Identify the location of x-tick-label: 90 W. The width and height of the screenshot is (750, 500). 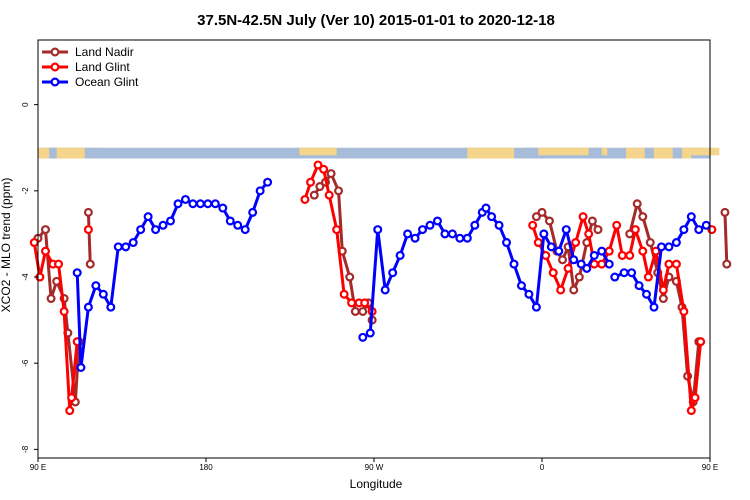
(374, 467).